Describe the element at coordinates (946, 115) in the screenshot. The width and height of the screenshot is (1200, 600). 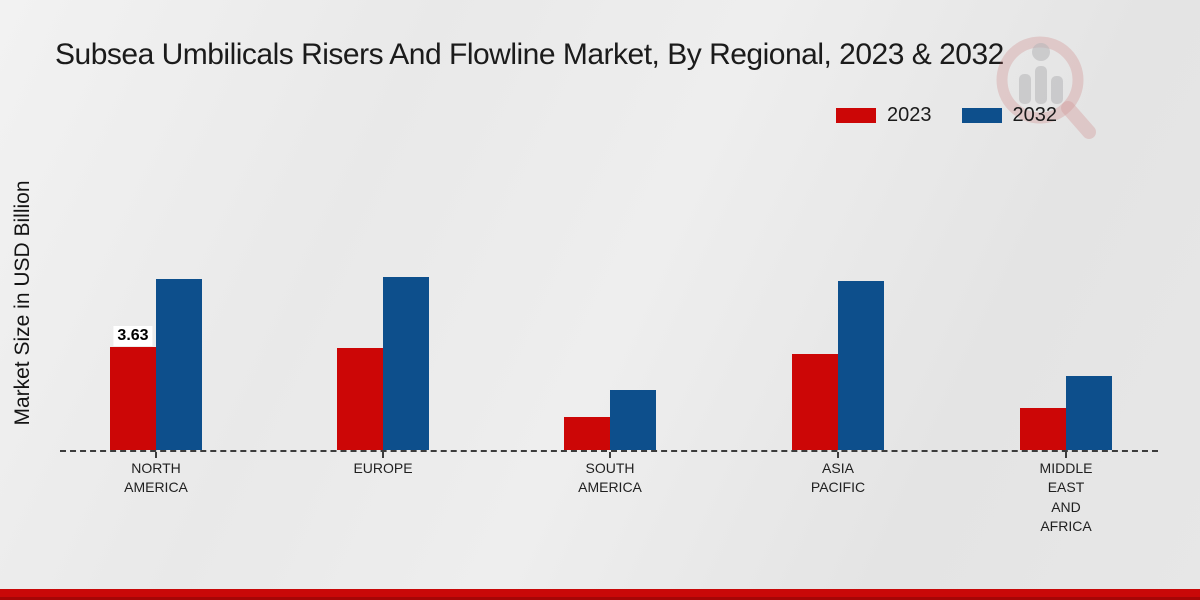
I see `legend: 2023 2032` at that location.